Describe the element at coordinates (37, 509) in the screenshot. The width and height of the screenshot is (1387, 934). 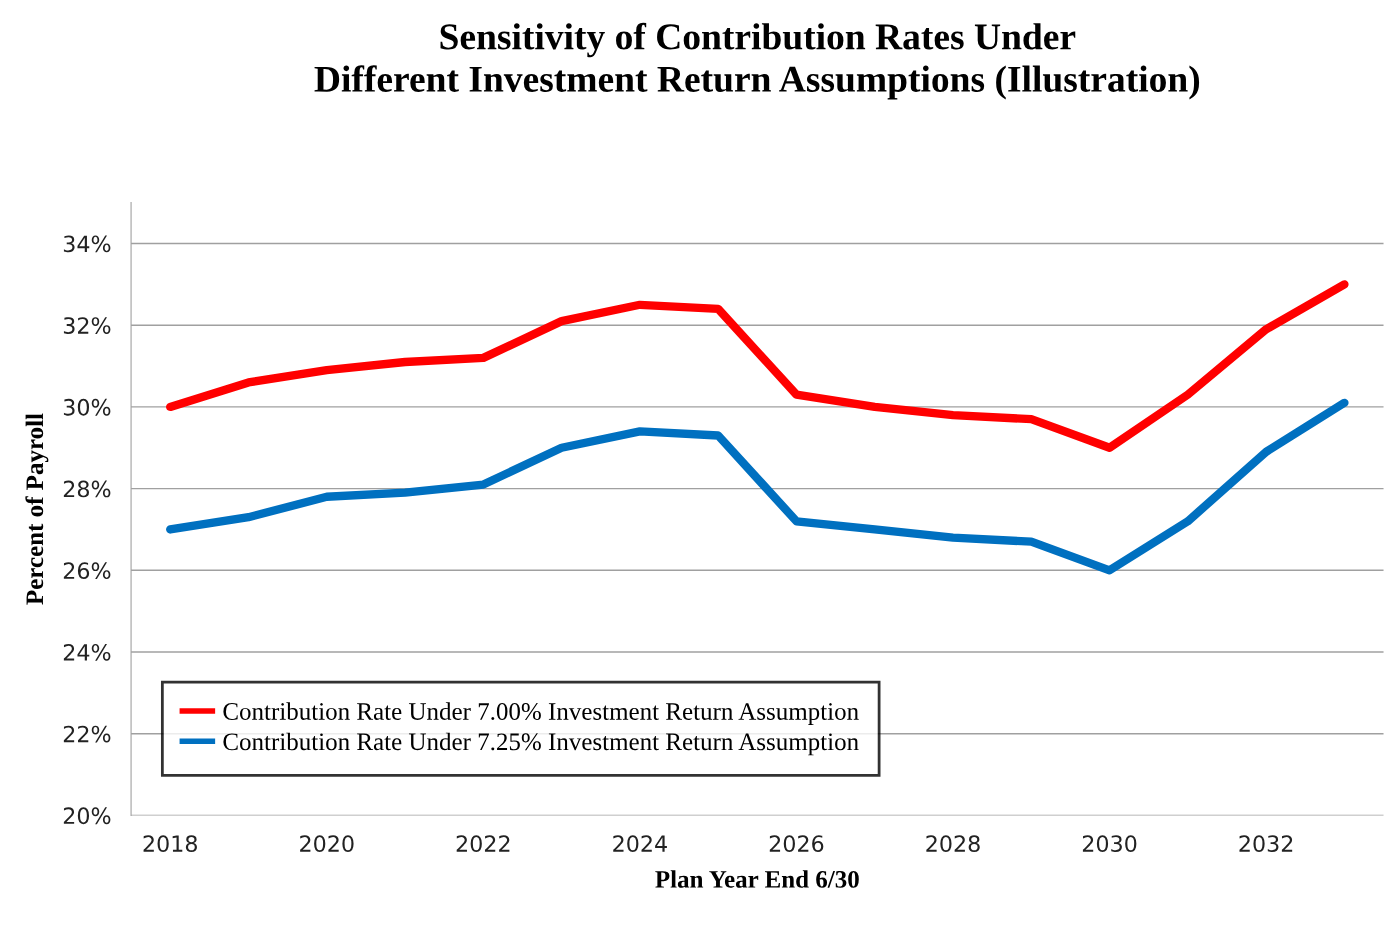
I see `y-axis-title: Percent of Payroll` at that location.